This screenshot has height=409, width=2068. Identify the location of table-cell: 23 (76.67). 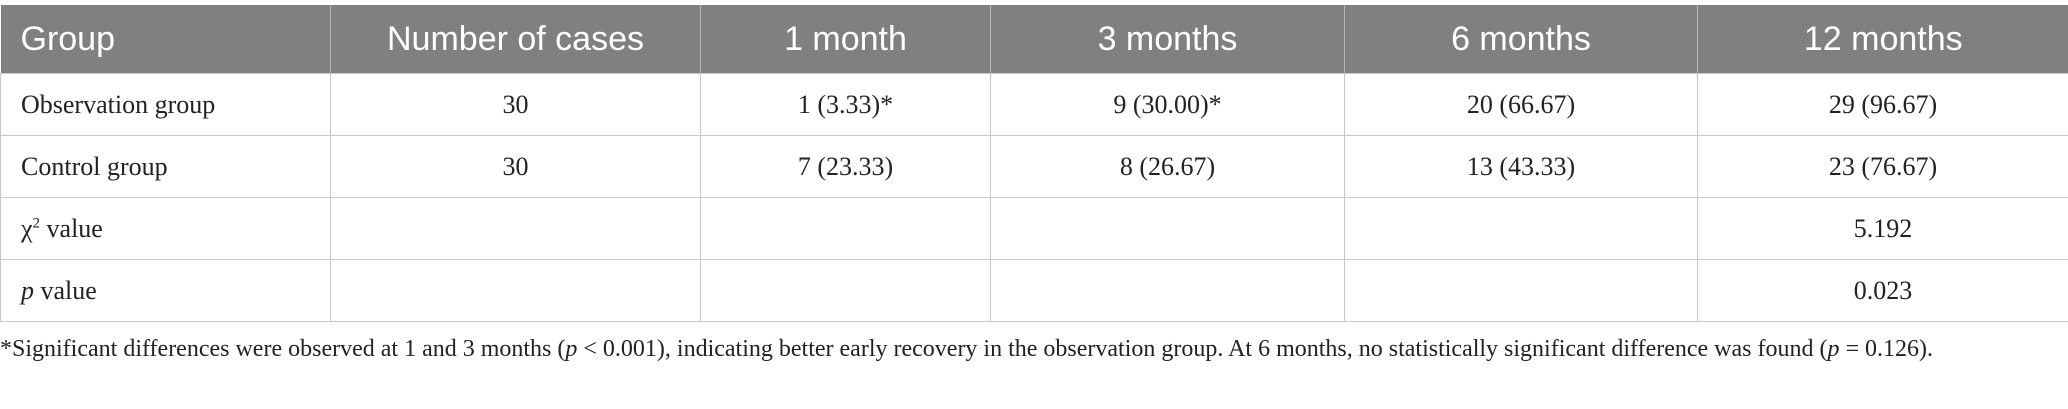
(1882, 166).